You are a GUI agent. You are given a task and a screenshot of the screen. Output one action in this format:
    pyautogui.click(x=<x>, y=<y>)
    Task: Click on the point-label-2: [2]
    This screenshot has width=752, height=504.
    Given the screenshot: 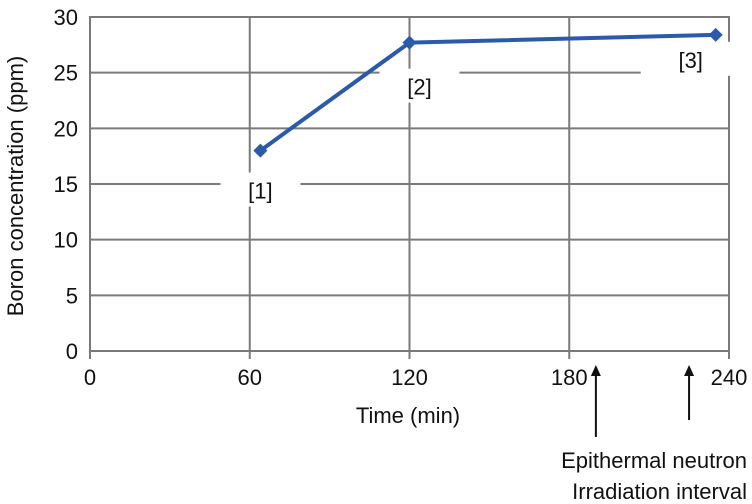 What is the action you would take?
    pyautogui.click(x=419, y=87)
    